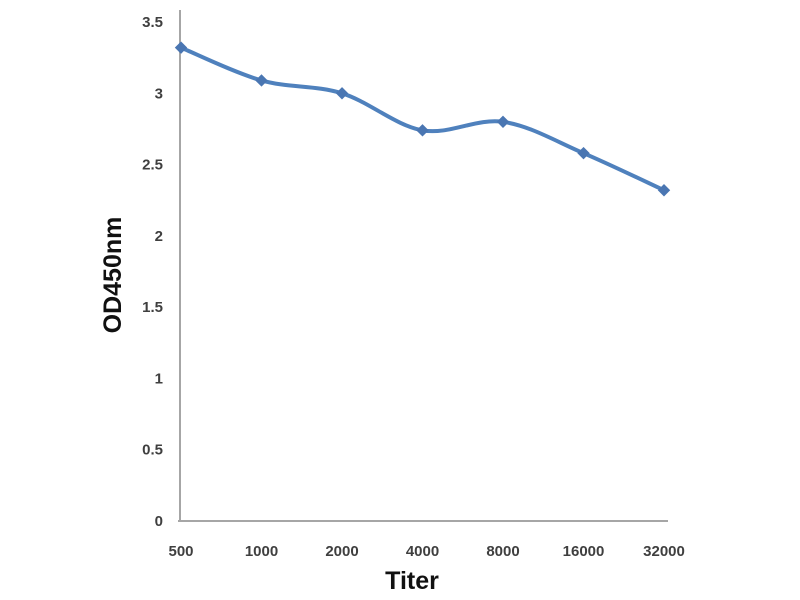  I want to click on x-tick-label: 1000, so click(261, 551).